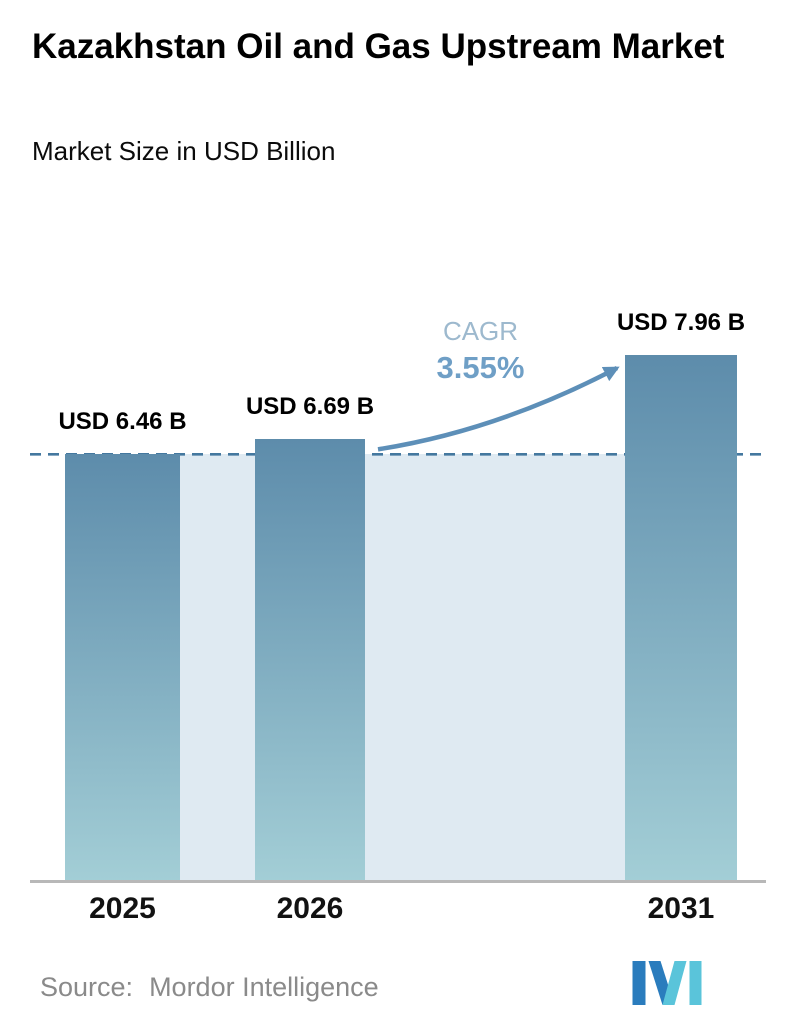  I want to click on source-value: Mordor Intelligence, so click(264, 987).